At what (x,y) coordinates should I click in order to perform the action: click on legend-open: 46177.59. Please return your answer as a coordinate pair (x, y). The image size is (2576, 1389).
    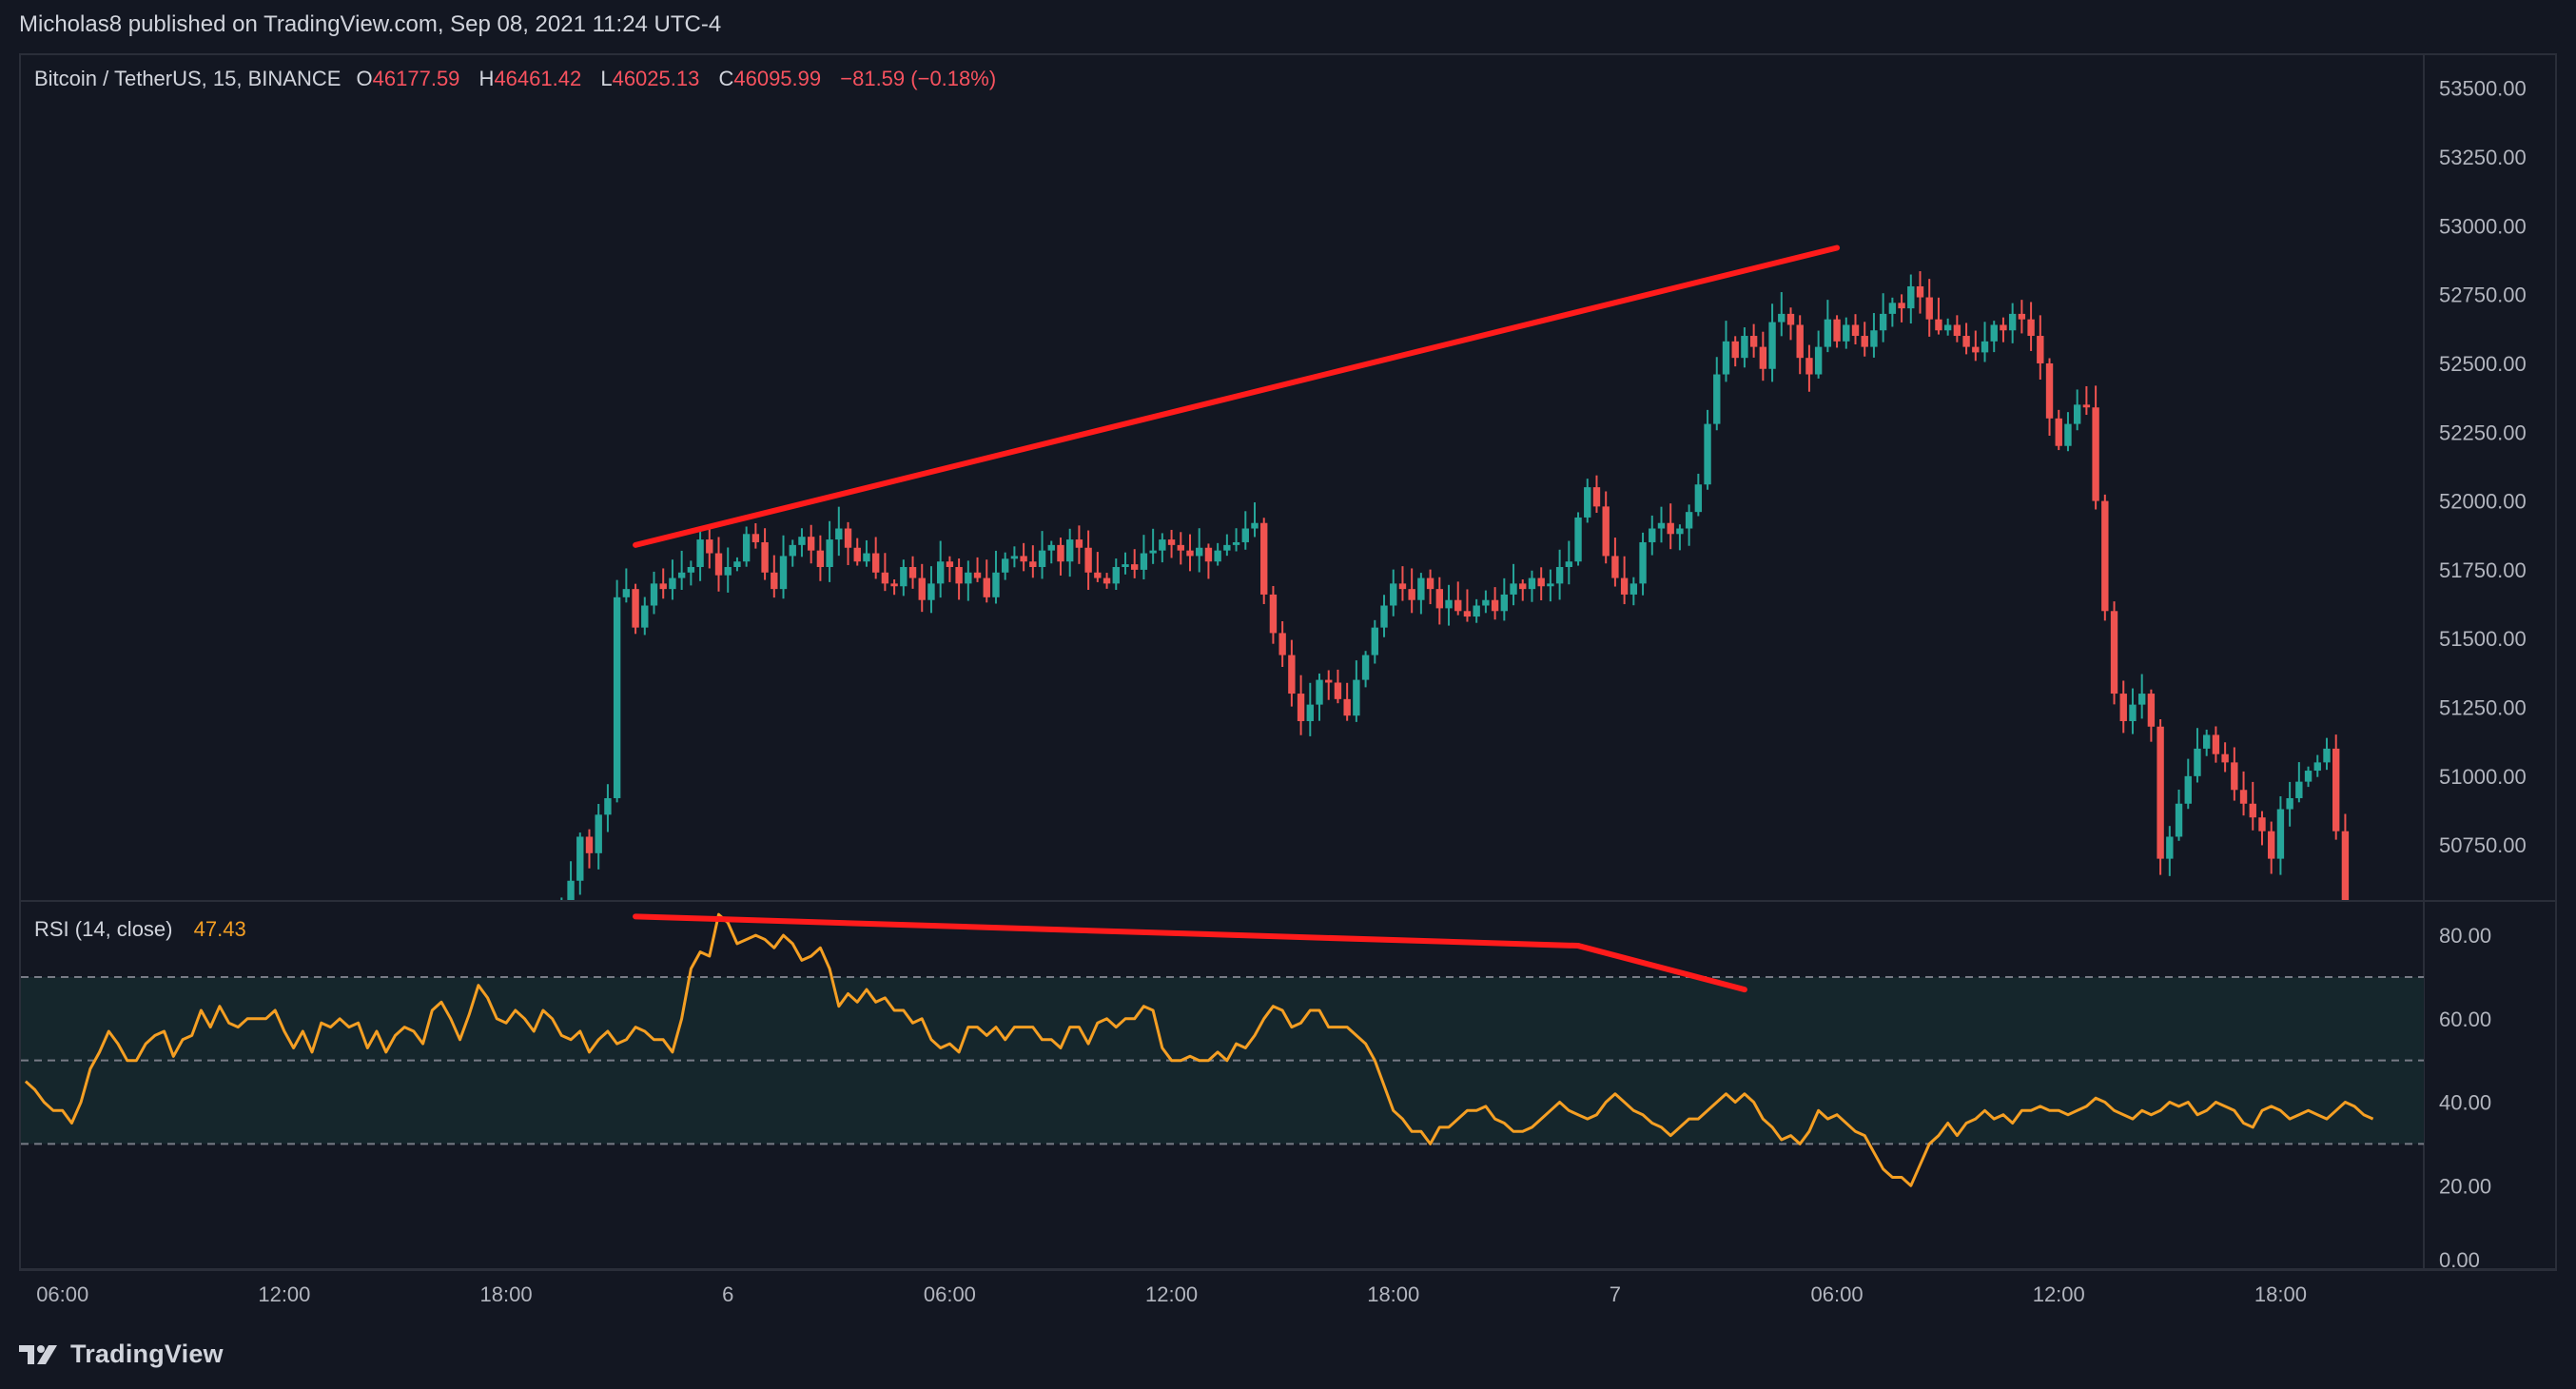
    Looking at the image, I should click on (416, 78).